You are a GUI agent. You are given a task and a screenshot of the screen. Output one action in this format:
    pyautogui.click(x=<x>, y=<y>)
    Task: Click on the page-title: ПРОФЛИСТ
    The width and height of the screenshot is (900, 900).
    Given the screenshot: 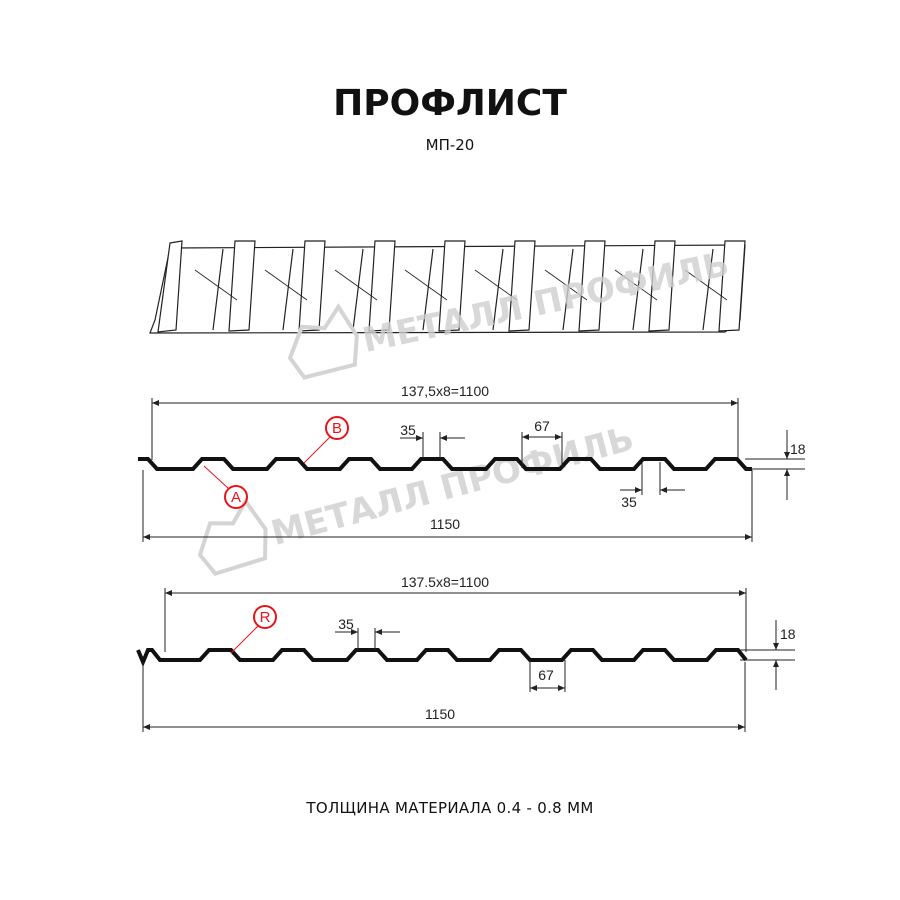 What is the action you would take?
    pyautogui.click(x=450, y=103)
    